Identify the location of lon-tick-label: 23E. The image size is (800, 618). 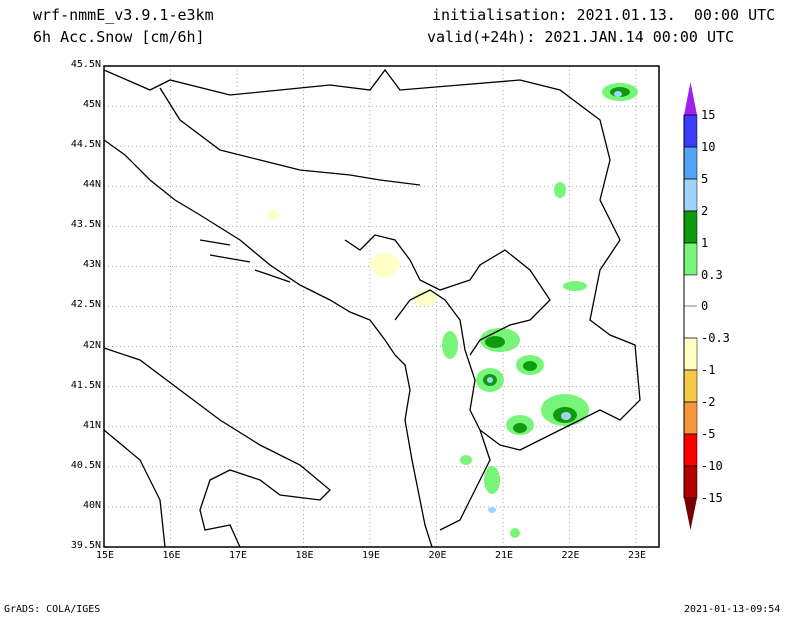
(637, 555).